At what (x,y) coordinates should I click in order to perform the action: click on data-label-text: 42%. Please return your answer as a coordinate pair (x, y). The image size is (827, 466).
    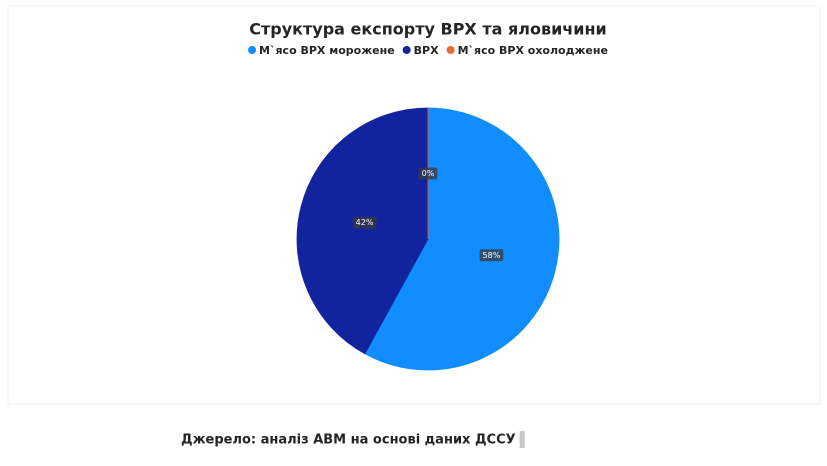
    Looking at the image, I should click on (365, 222).